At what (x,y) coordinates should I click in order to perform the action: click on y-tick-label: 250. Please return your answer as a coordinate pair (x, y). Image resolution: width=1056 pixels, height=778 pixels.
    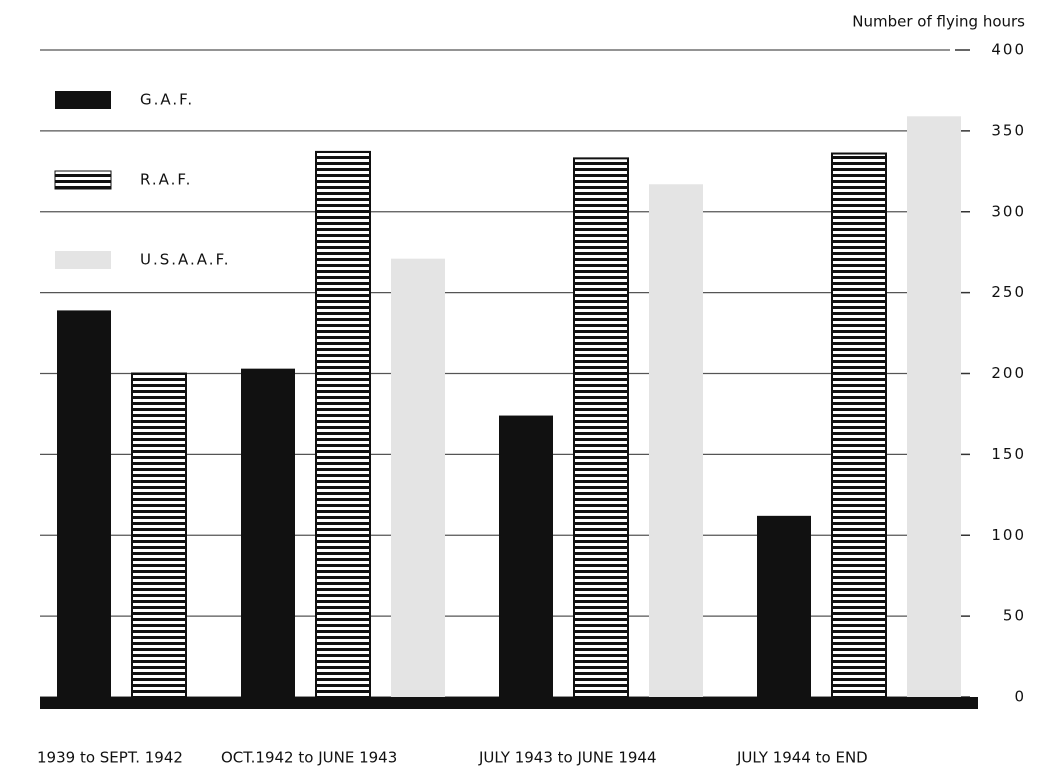
    Looking at the image, I should click on (1008, 292).